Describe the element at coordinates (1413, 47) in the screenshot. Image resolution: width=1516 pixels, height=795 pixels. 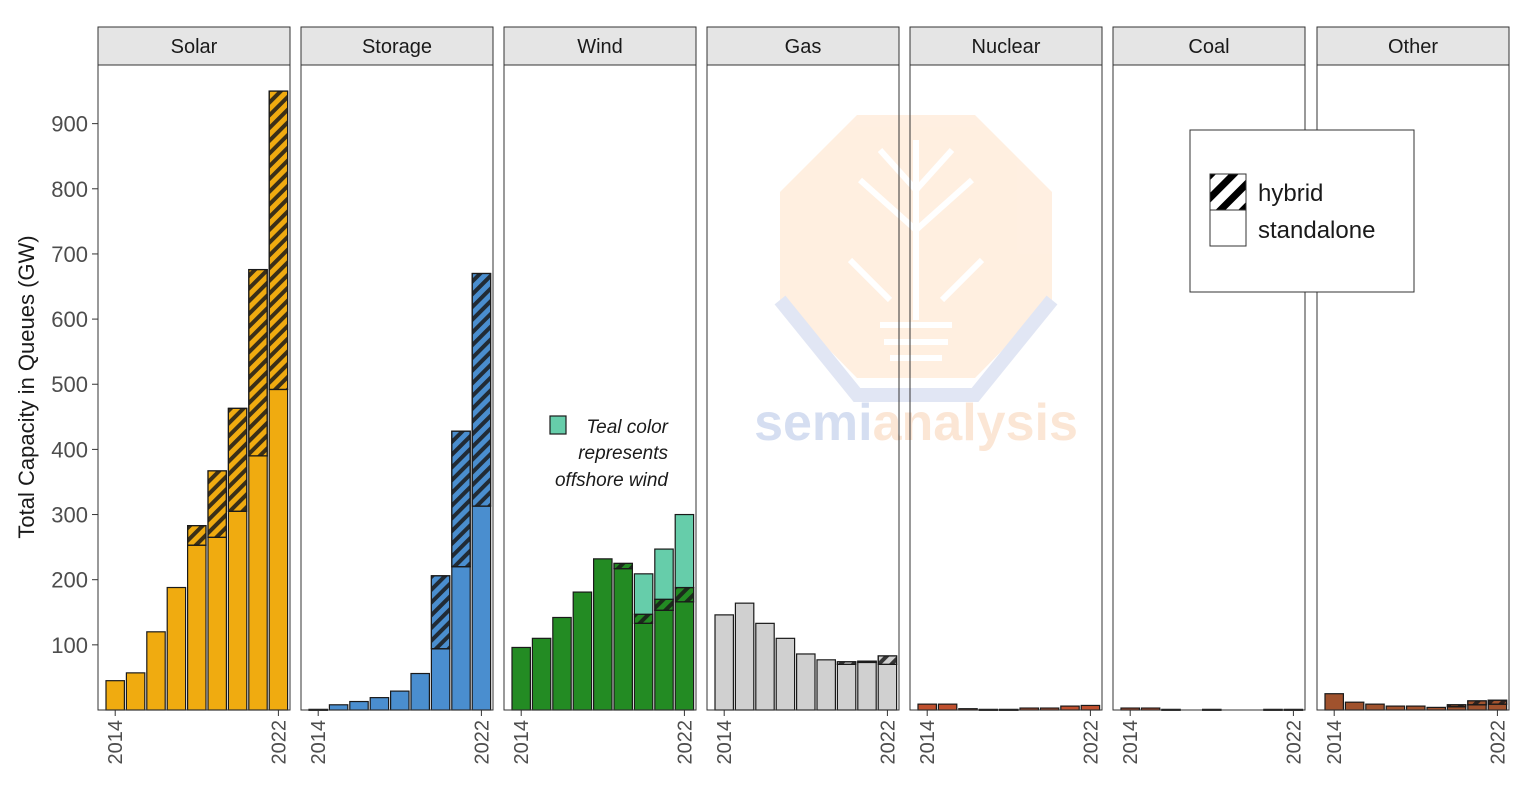
I see `facet-title: Other` at that location.